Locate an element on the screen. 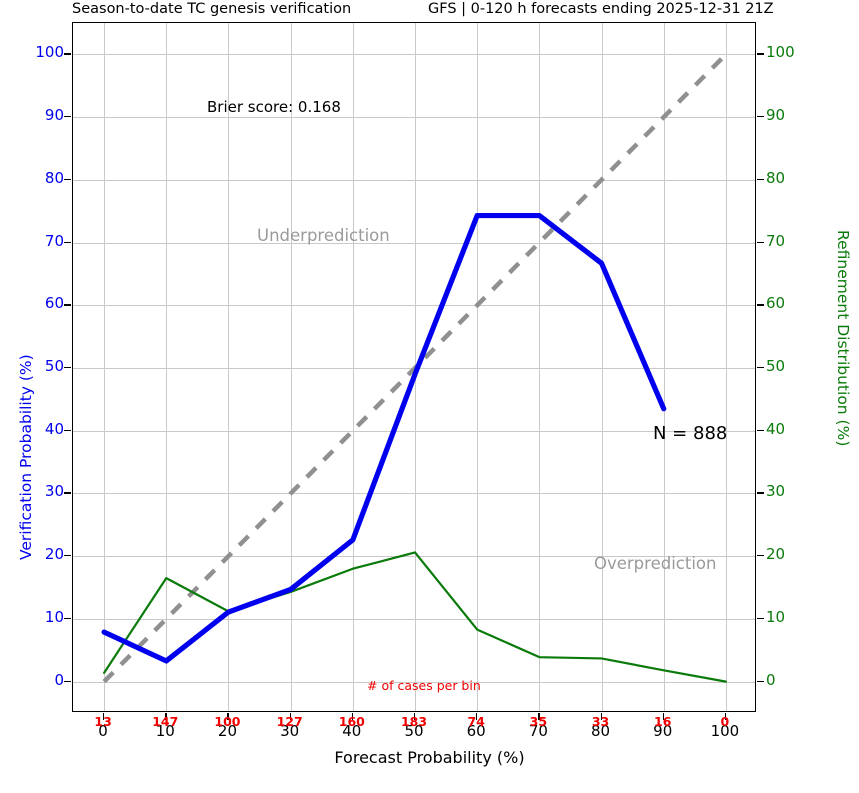 Image resolution: width=859 pixels, height=793 pixels. sample-size-label: N = 888 is located at coordinates (690, 433).